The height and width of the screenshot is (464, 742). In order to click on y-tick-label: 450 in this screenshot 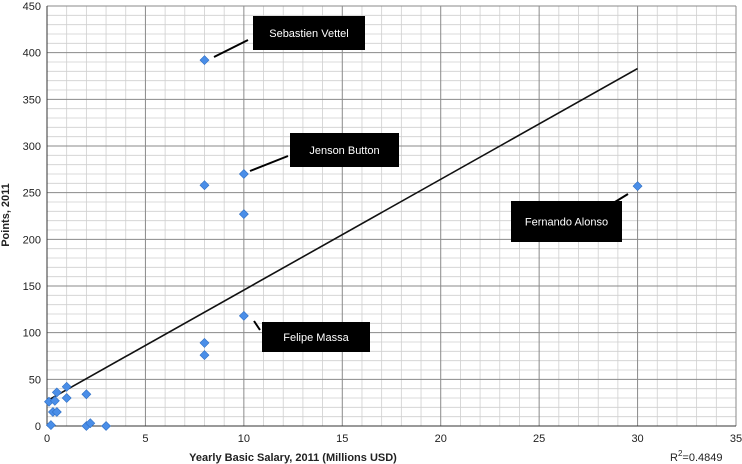, I will do `click(32, 7)`.